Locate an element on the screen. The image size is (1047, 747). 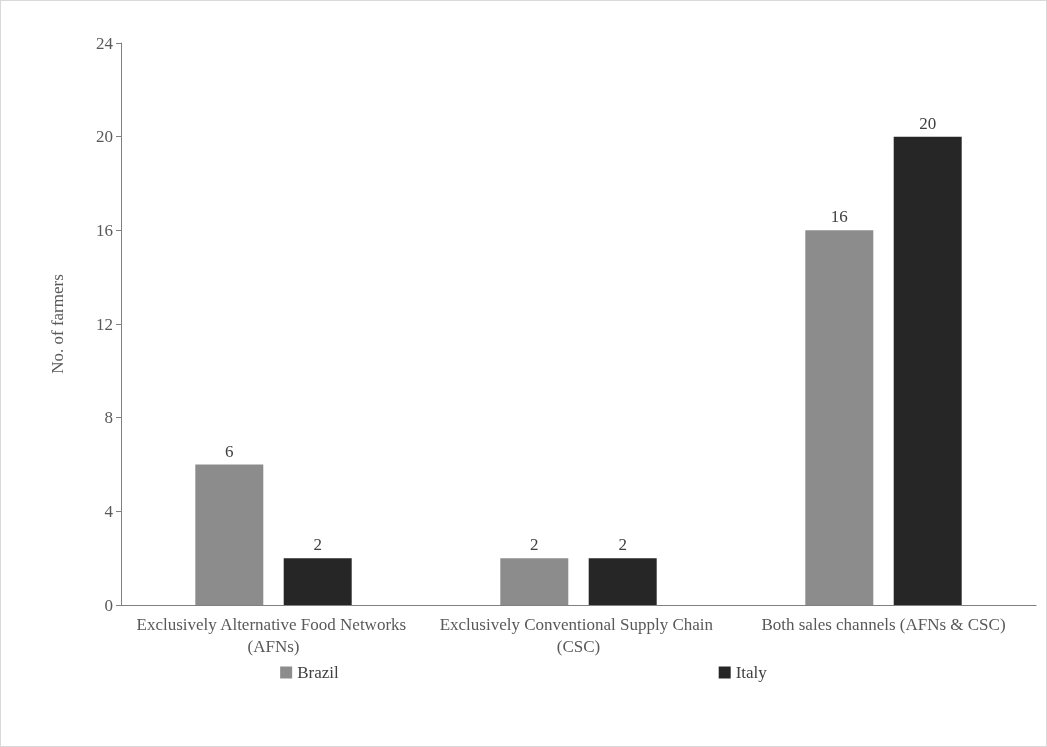
legend-label: Italy is located at coordinates (751, 672).